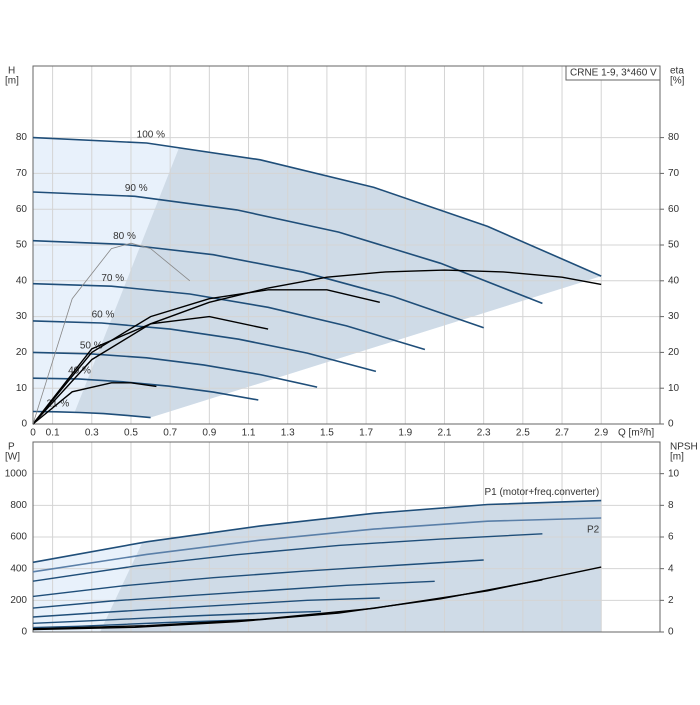 This screenshot has height=705, width=700. I want to click on x-tick-label: 0, so click(33, 433).